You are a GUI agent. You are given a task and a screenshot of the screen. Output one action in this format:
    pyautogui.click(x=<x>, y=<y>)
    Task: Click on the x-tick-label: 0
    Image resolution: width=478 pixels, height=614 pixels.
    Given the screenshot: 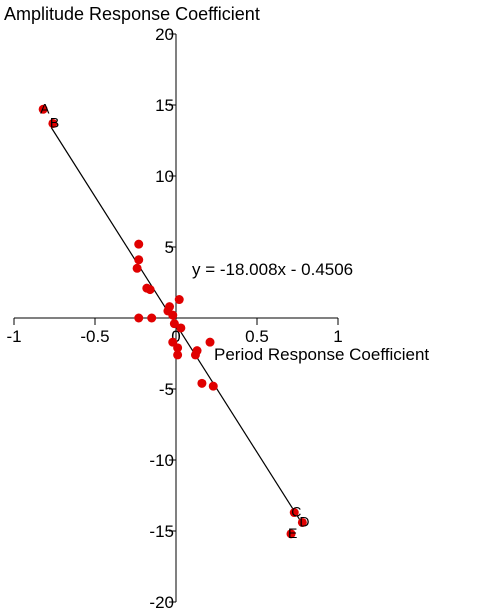 What is the action you would take?
    pyautogui.click(x=175, y=336)
    